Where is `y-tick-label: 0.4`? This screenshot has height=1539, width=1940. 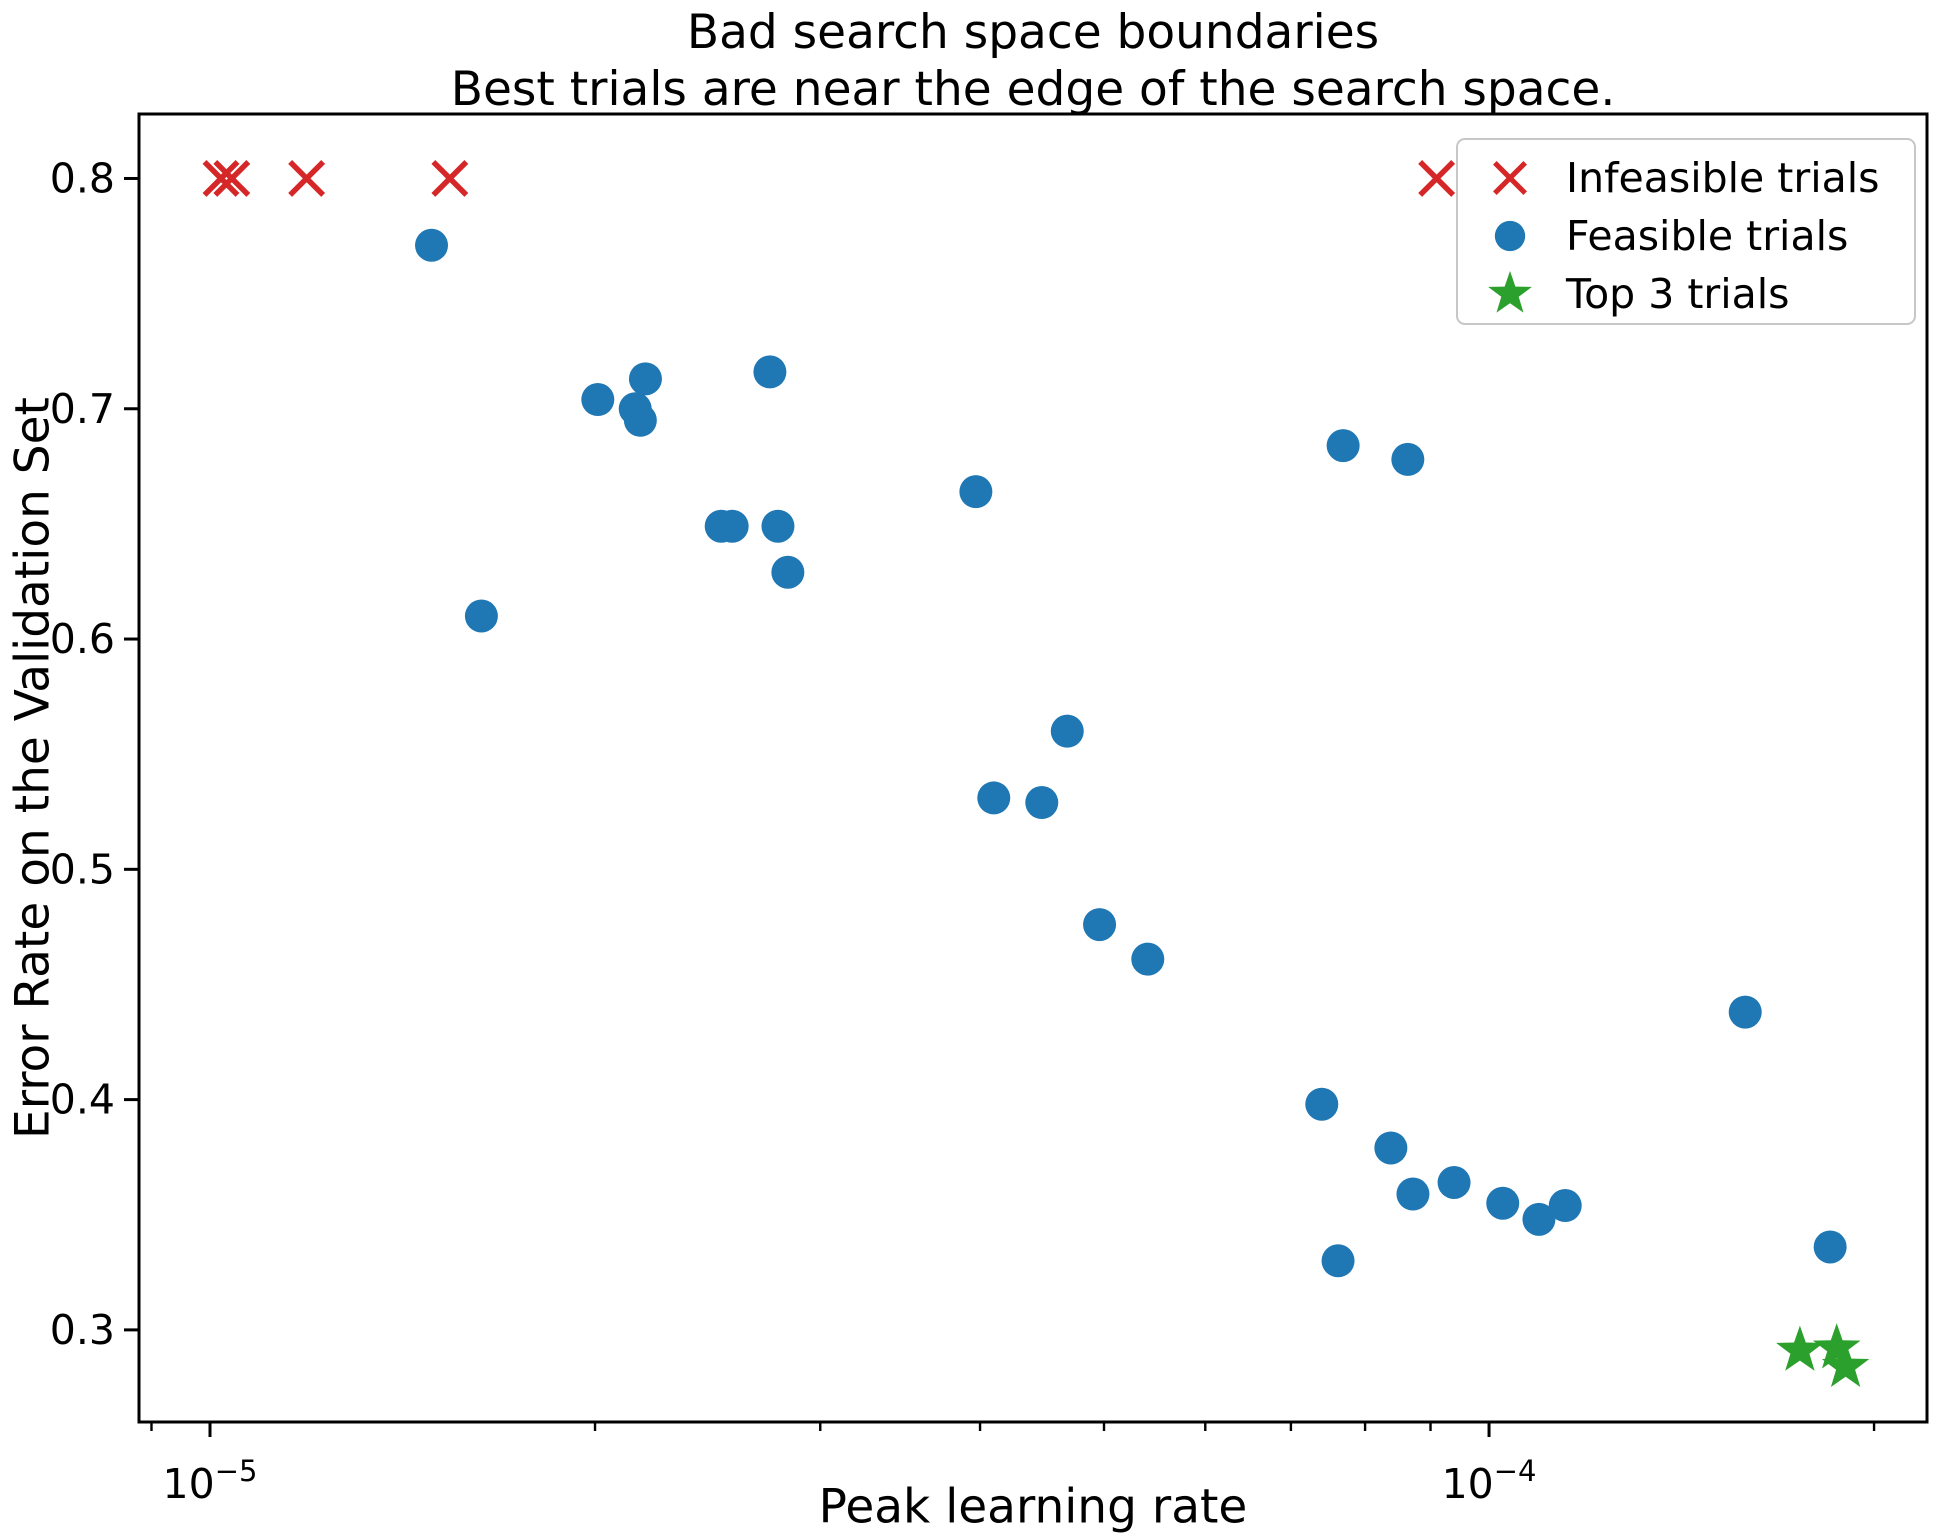 y-tick-label: 0.4 is located at coordinates (82, 1100).